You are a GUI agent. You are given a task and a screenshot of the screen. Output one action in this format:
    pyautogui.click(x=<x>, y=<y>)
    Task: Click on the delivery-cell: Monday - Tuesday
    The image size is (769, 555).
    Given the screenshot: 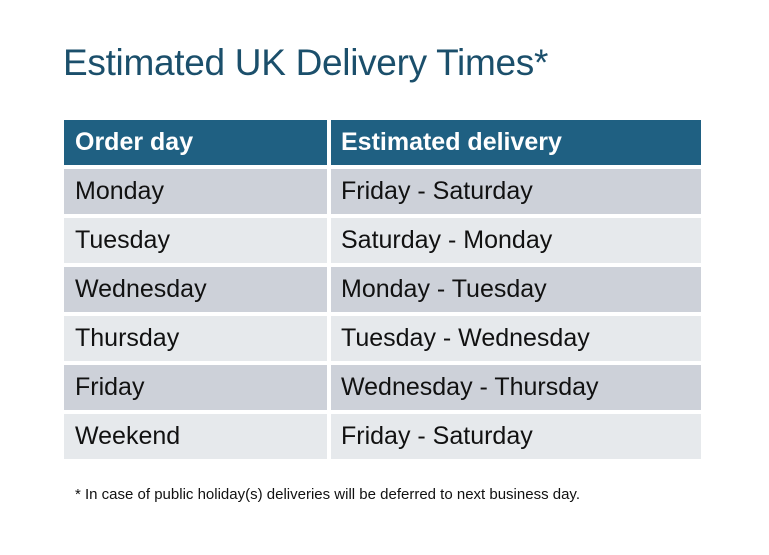 What is the action you would take?
    pyautogui.click(x=516, y=289)
    